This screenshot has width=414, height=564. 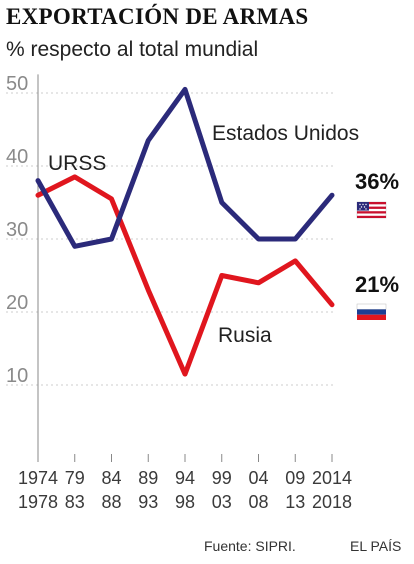 What do you see at coordinates (111, 478) in the screenshot?
I see `x-tick-label-start: 84` at bounding box center [111, 478].